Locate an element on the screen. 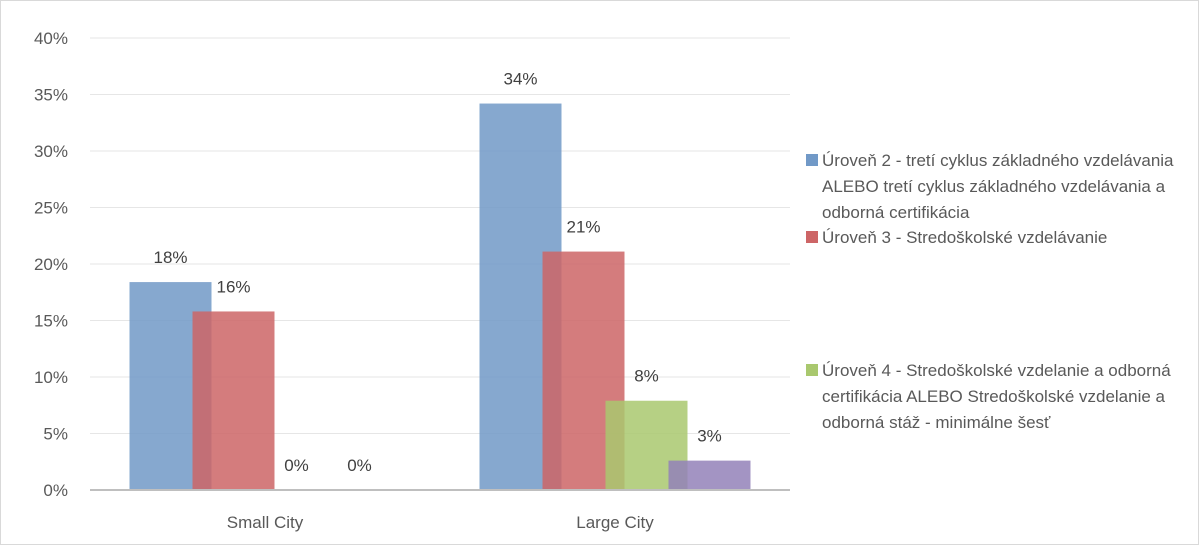 Image resolution: width=1199 pixels, height=545 pixels. legend-label: Úroveň 3 - Stredoškolské vzdelávanie is located at coordinates (965, 237).